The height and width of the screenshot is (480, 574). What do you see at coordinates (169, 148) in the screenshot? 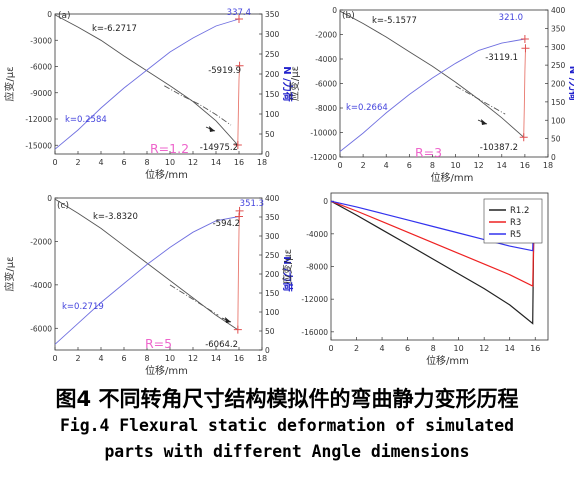
I see `radius-label: R=1.2` at bounding box center [169, 148].